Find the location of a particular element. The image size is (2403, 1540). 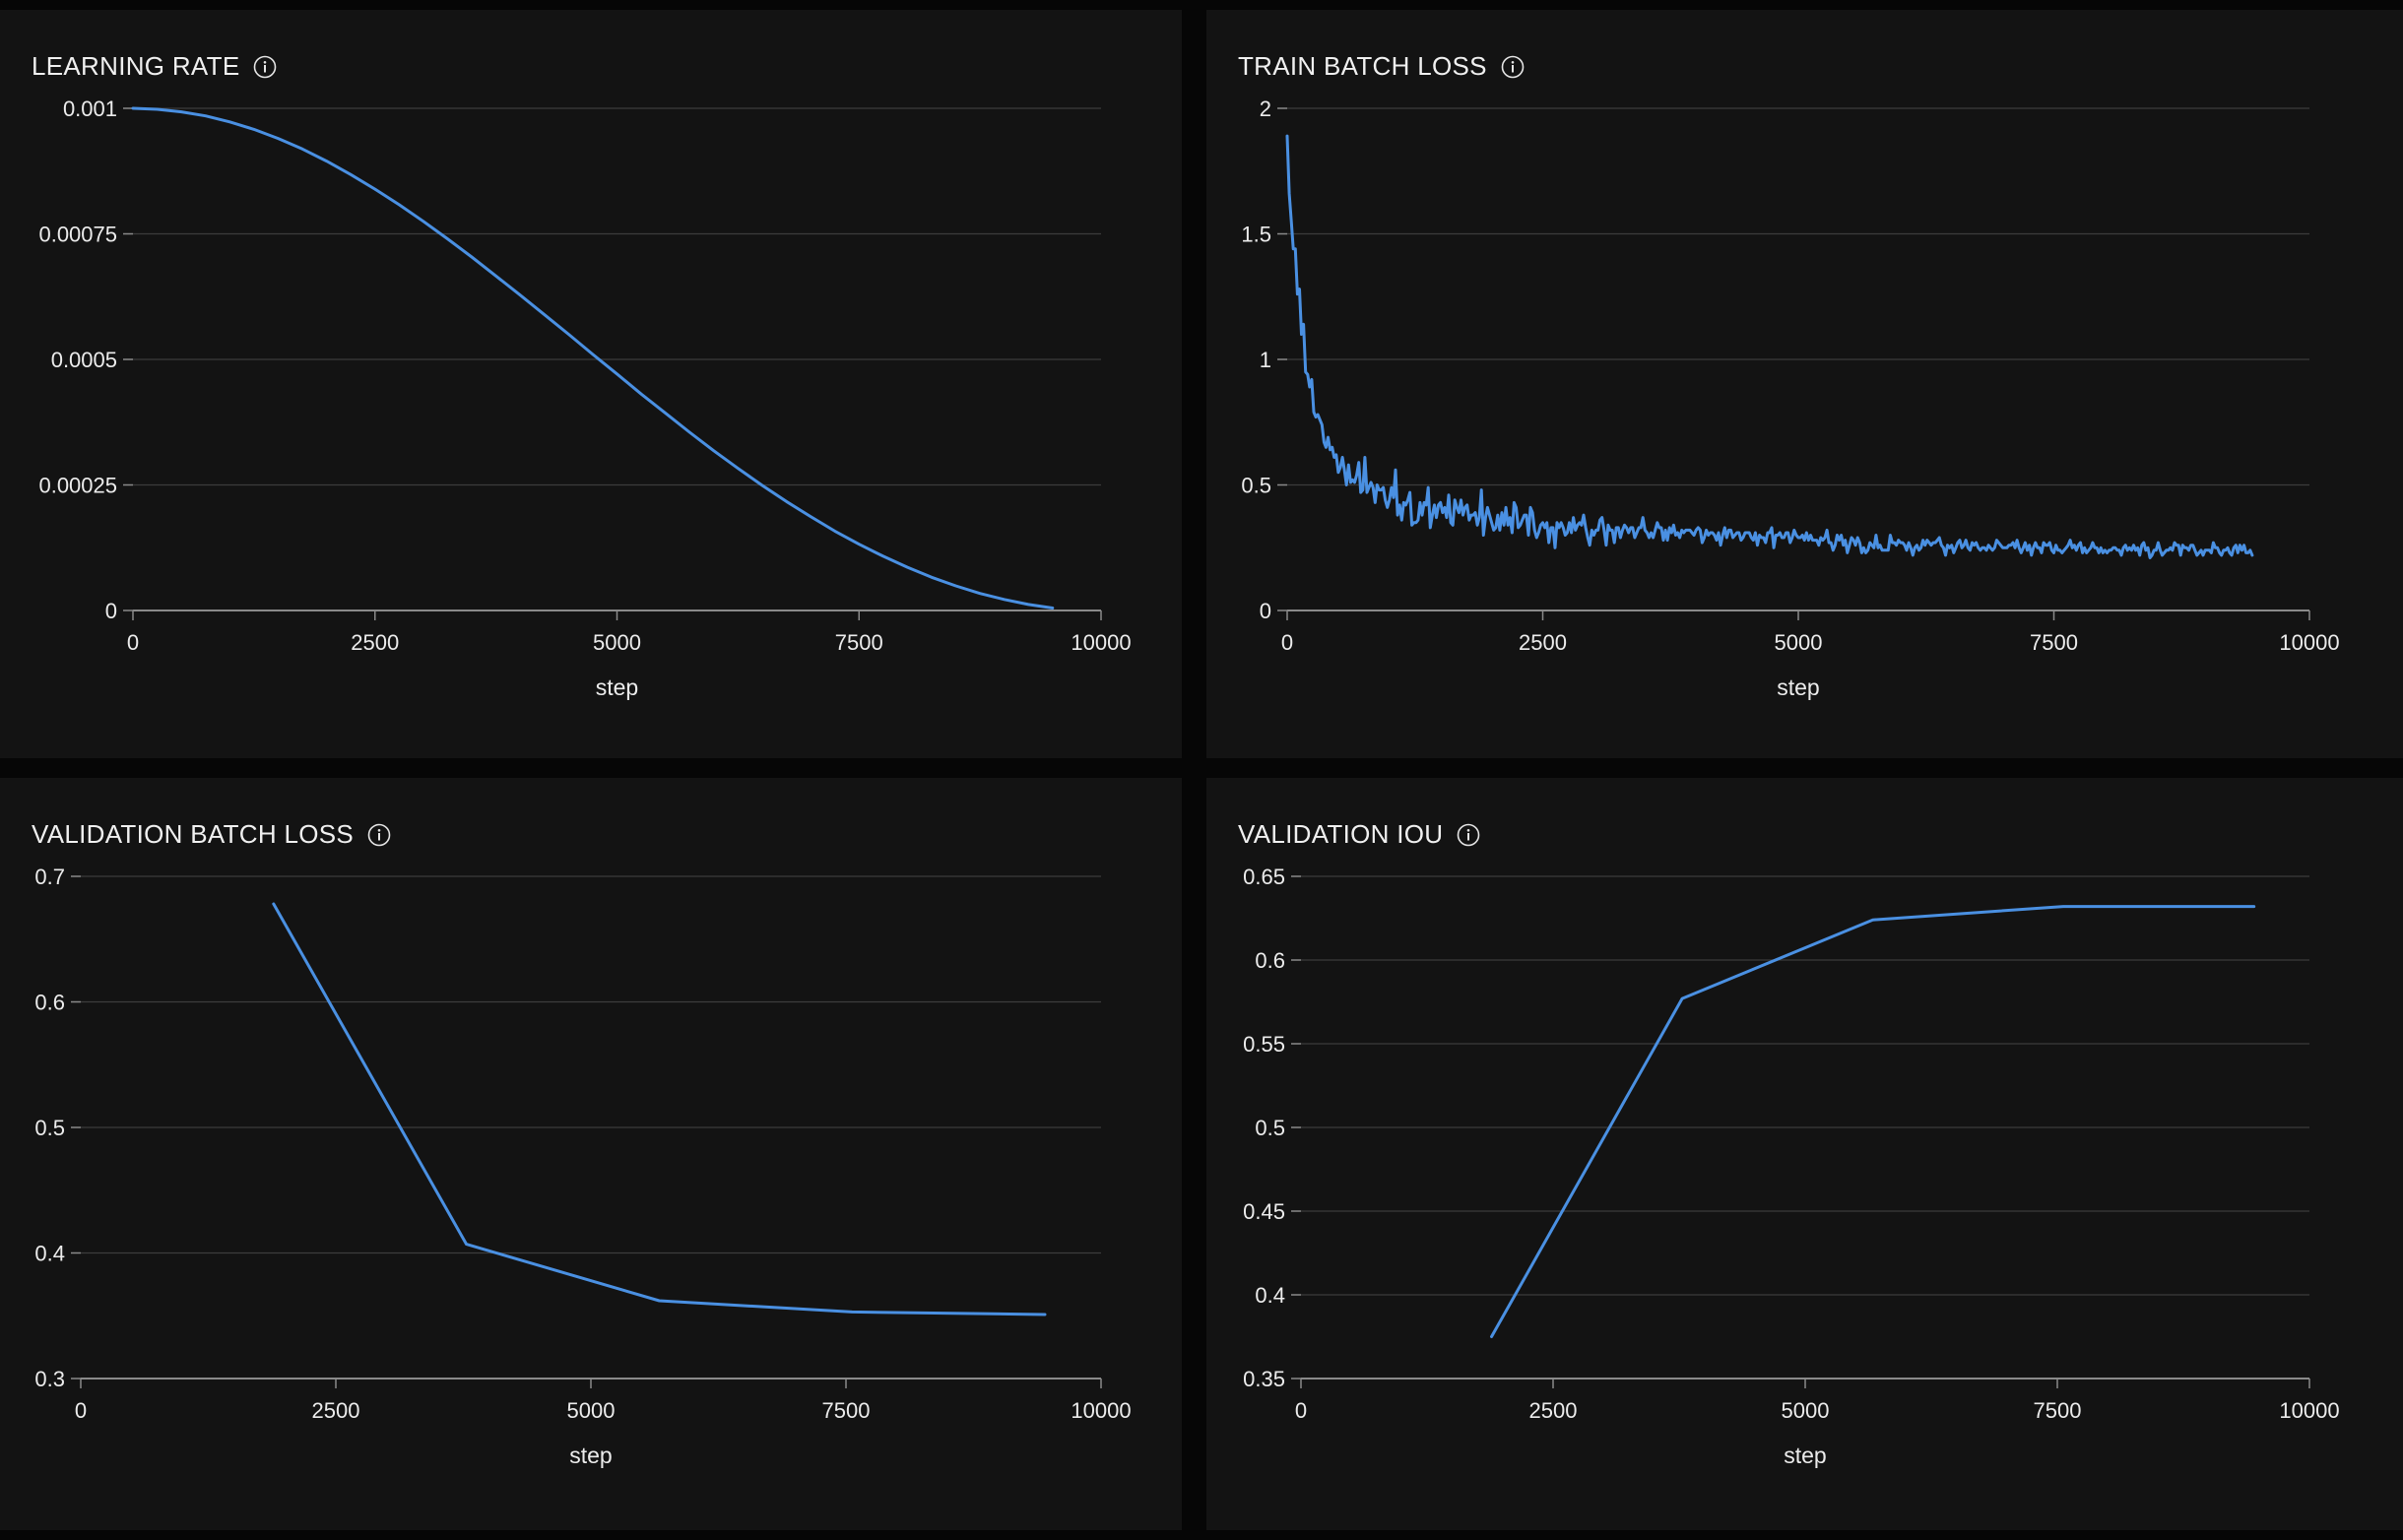

y-tick-label: 0.45 is located at coordinates (1264, 1211).